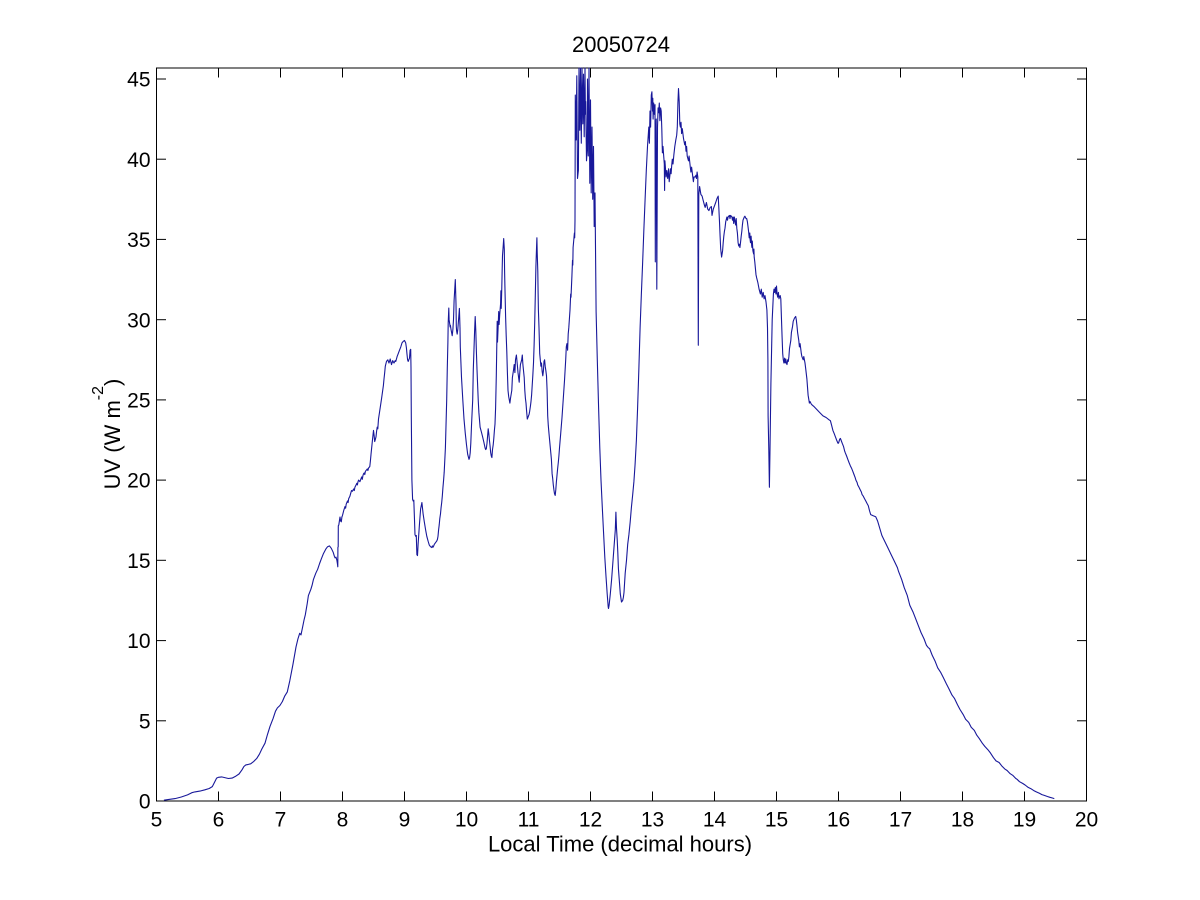  Describe the element at coordinates (138, 80) in the screenshot. I see `svg-text: 45` at that location.